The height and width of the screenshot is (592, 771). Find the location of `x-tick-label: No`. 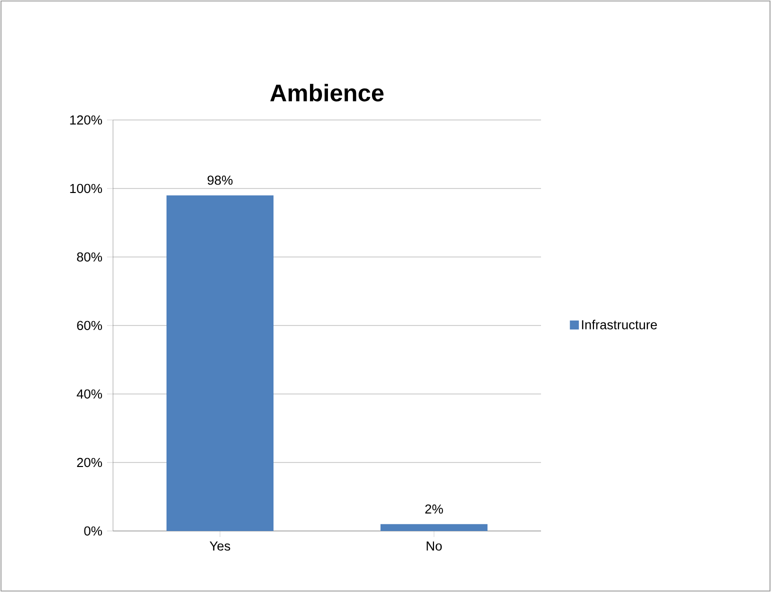

x-tick-label: No is located at coordinates (434, 546).